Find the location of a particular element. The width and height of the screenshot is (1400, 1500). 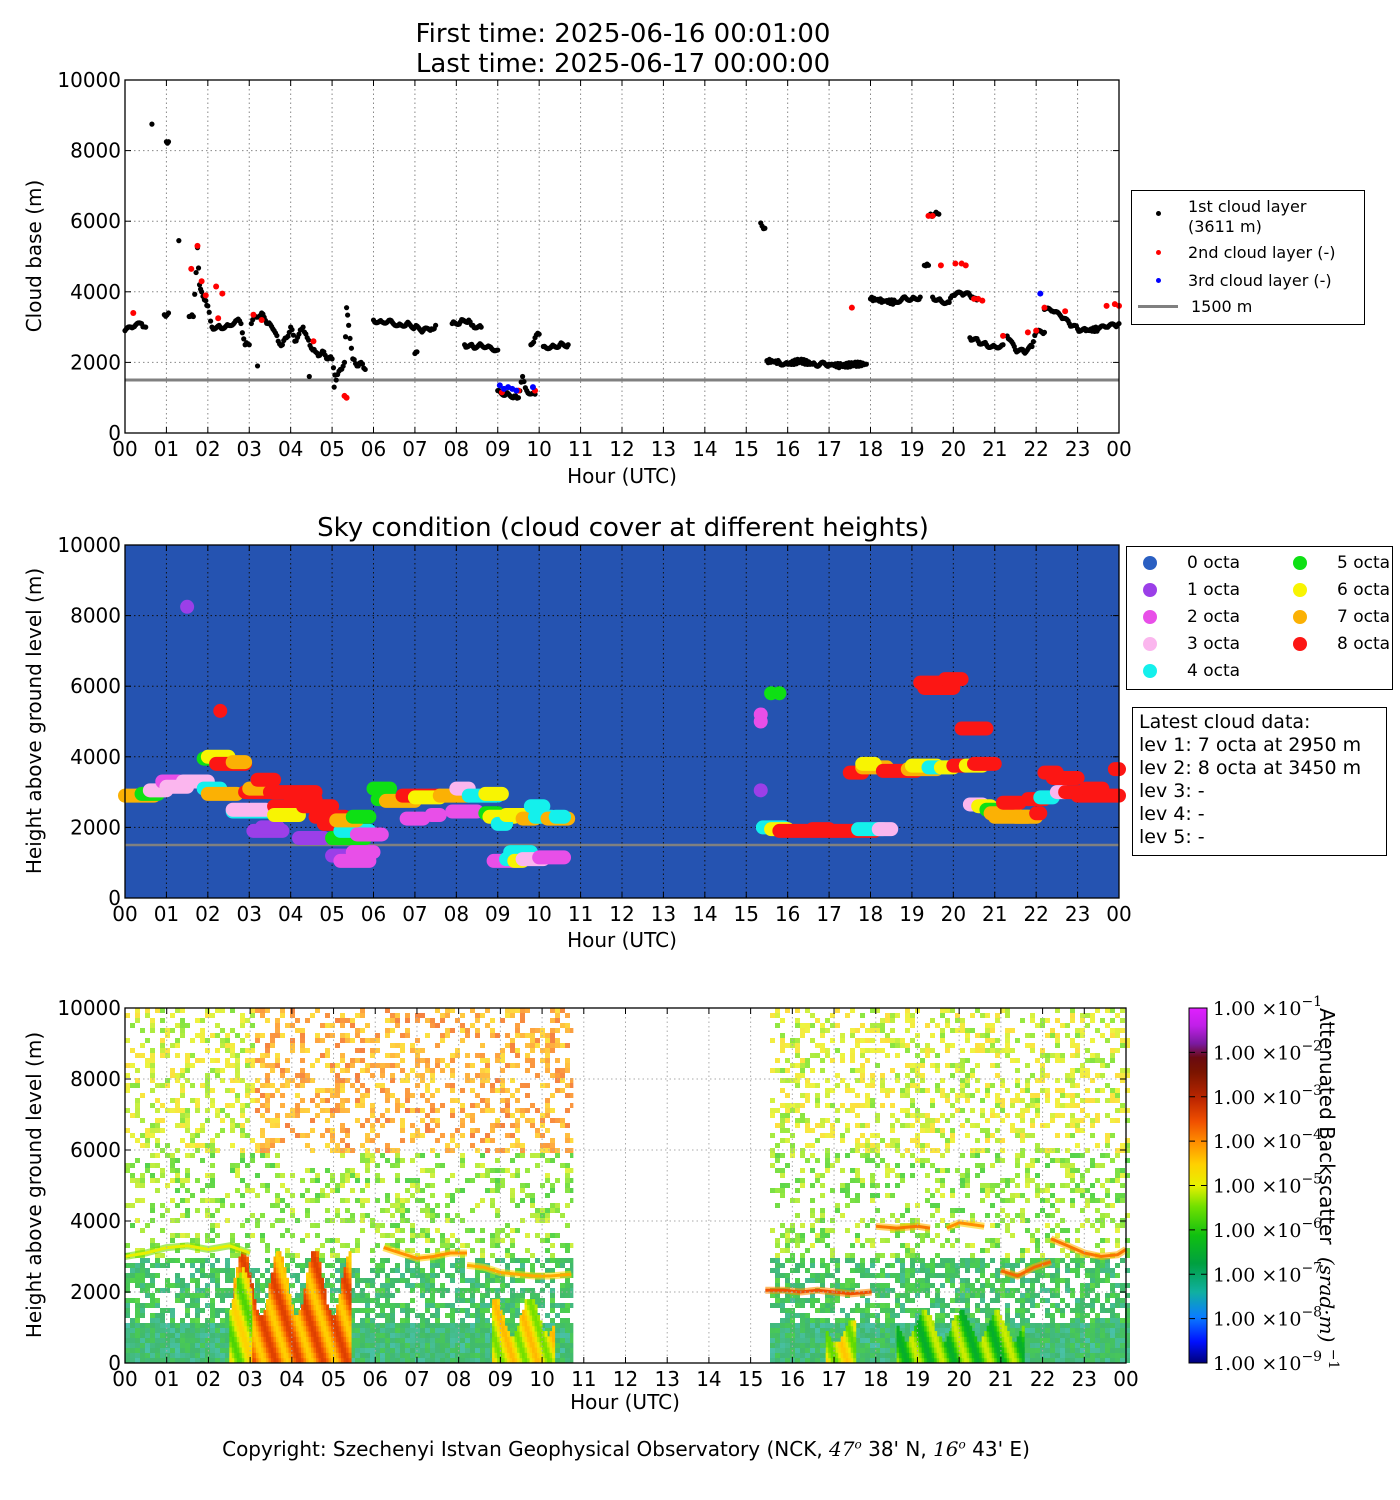

second-layer-point is located at coordinates (982, 300).